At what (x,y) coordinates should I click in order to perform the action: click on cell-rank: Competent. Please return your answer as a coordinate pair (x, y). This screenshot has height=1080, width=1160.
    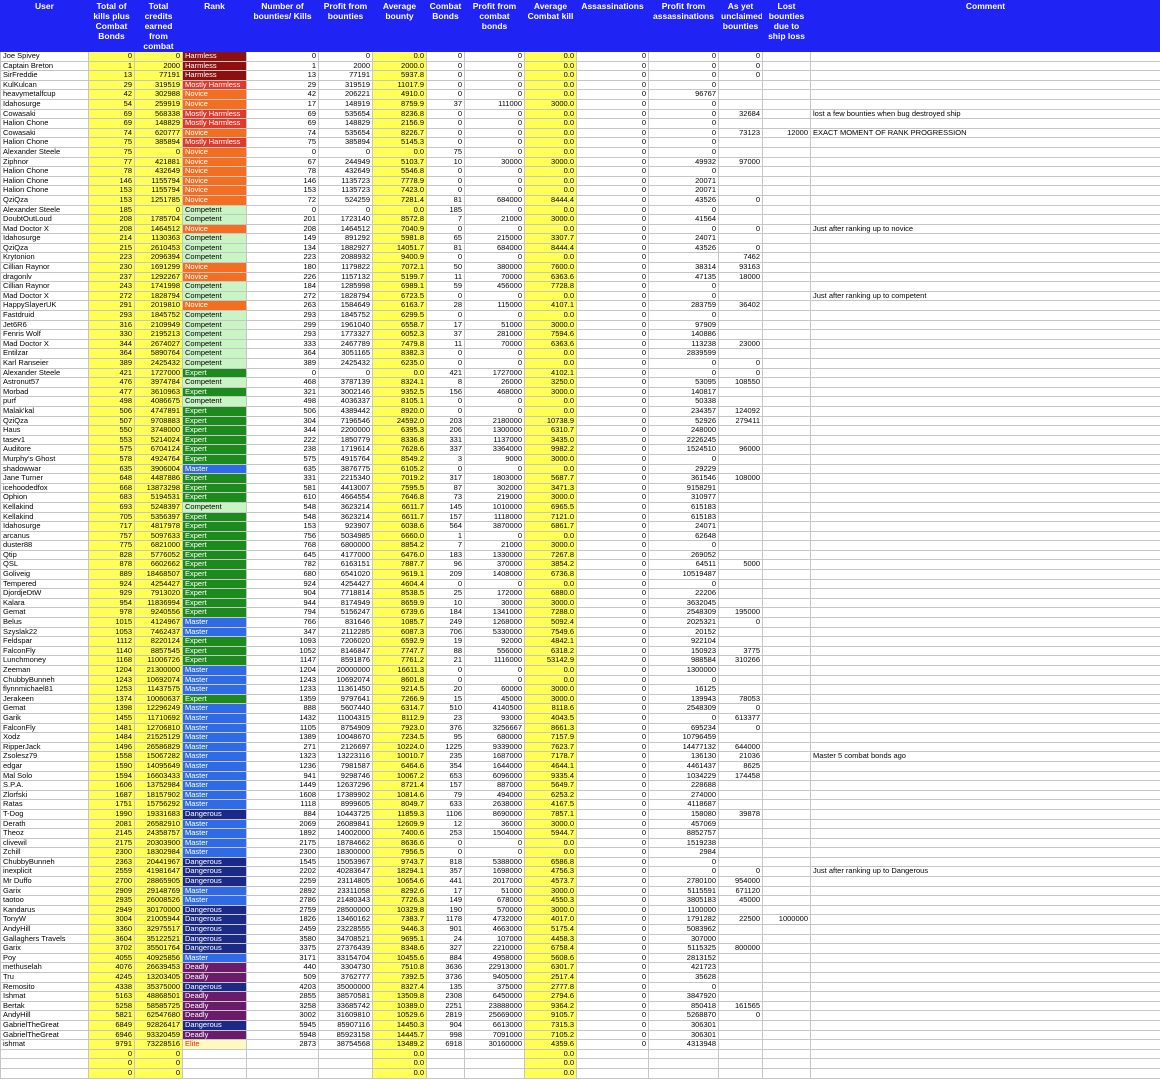
    Looking at the image, I should click on (214, 315).